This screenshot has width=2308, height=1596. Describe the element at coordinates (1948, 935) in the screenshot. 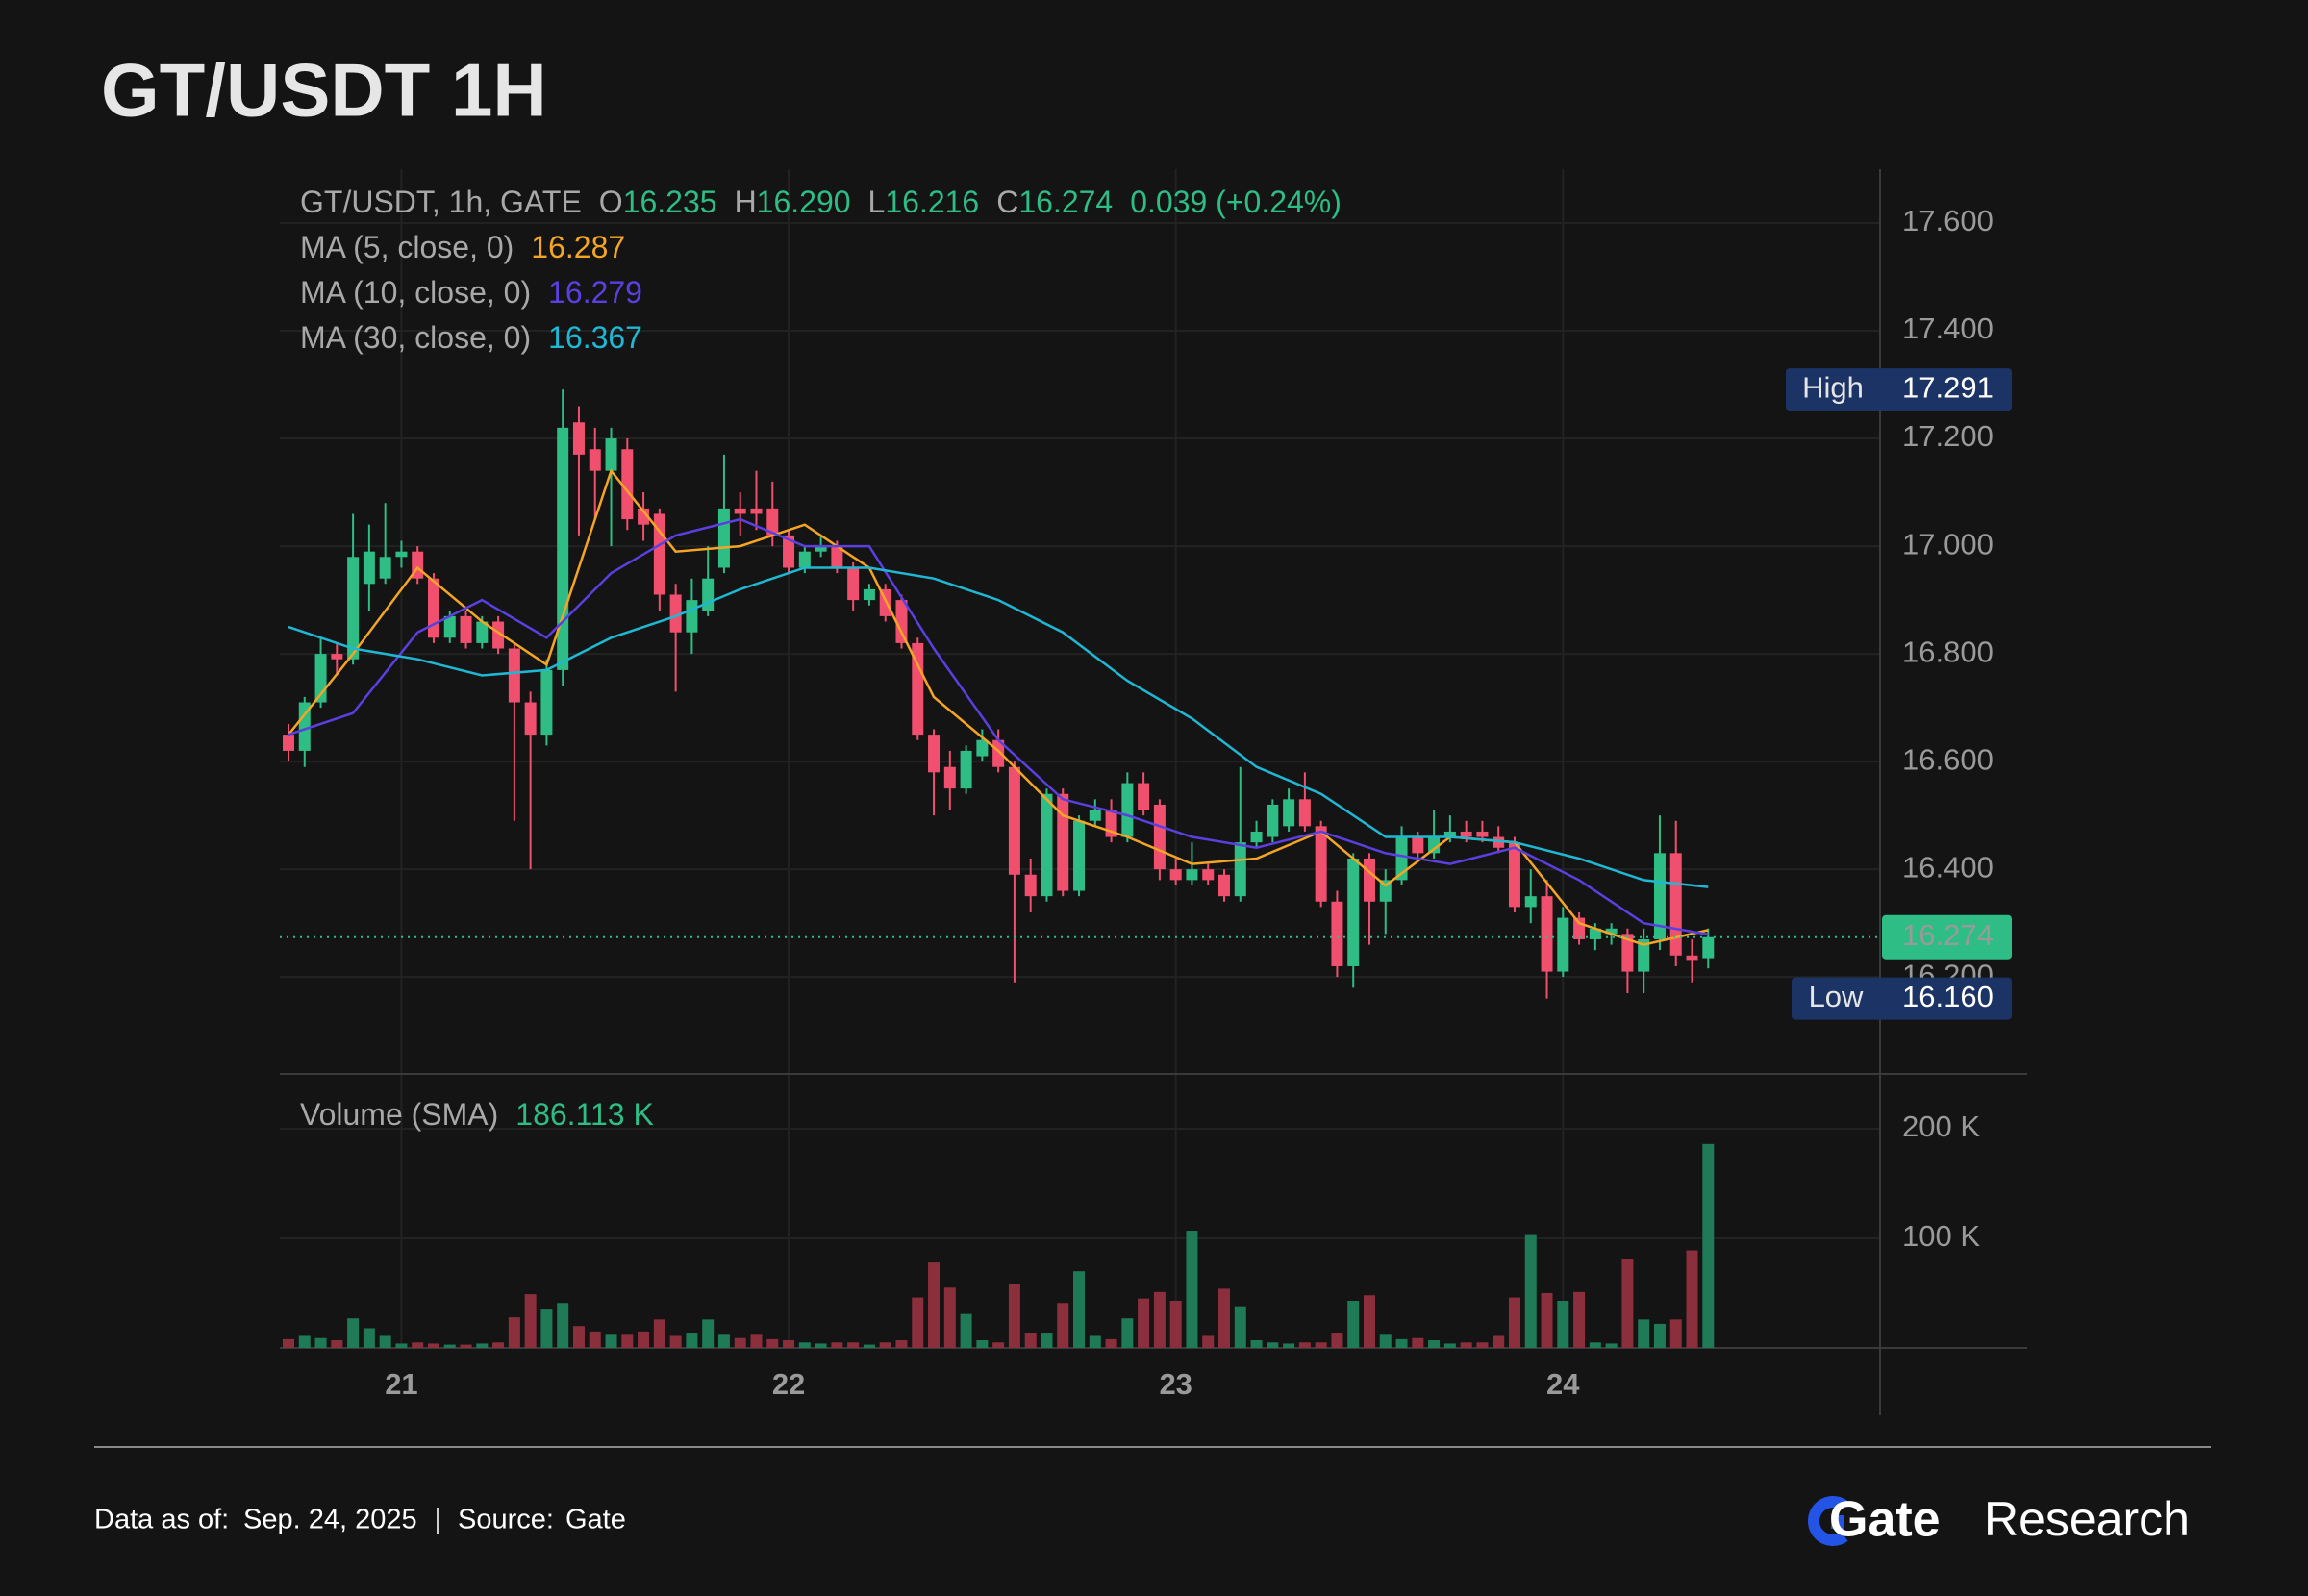

I see `last-price-label: 16.274` at that location.